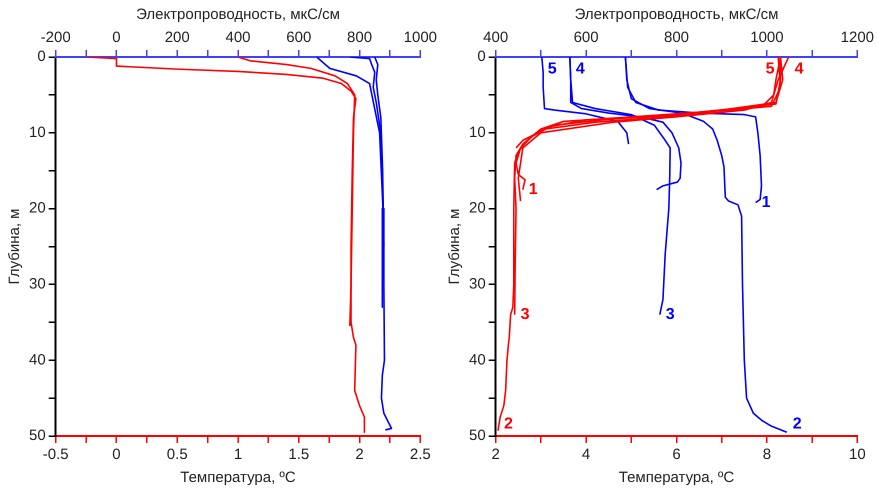  What do you see at coordinates (767, 455) in the screenshot?
I see `x-tick-label: 8` at bounding box center [767, 455].